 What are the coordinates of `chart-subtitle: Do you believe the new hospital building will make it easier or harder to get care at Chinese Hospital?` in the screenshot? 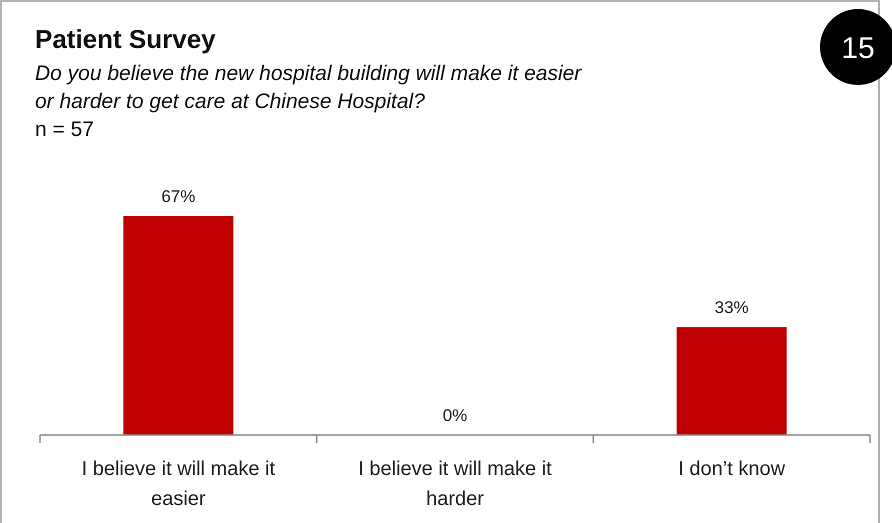 It's located at (308, 87).